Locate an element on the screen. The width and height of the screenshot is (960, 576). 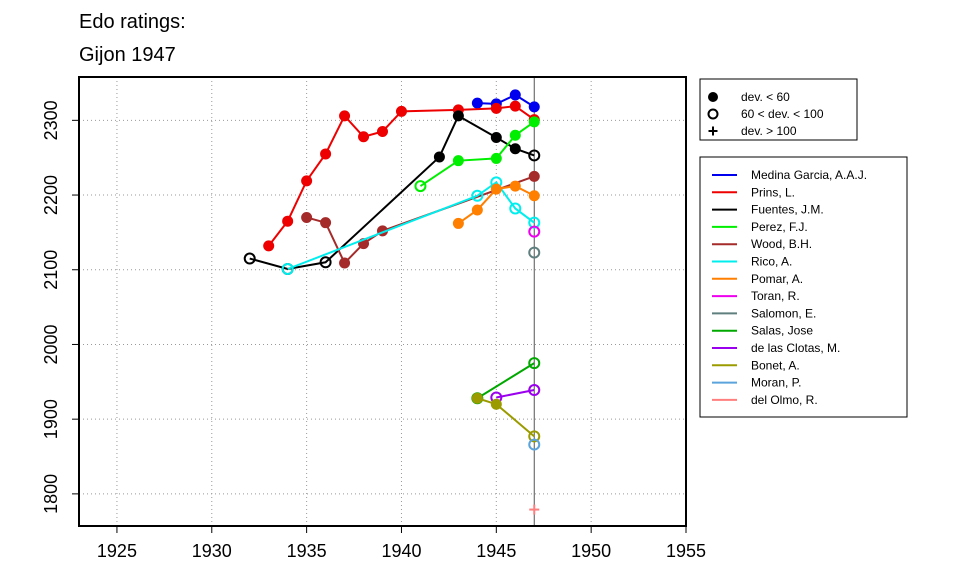
y-tick-label-2300: 2300 is located at coordinates (51, 120).